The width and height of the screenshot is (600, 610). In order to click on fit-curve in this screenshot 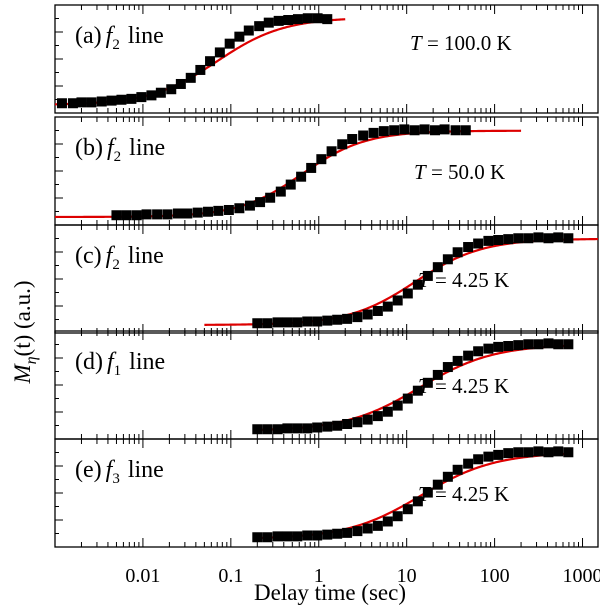, I will do `click(401, 281)`.